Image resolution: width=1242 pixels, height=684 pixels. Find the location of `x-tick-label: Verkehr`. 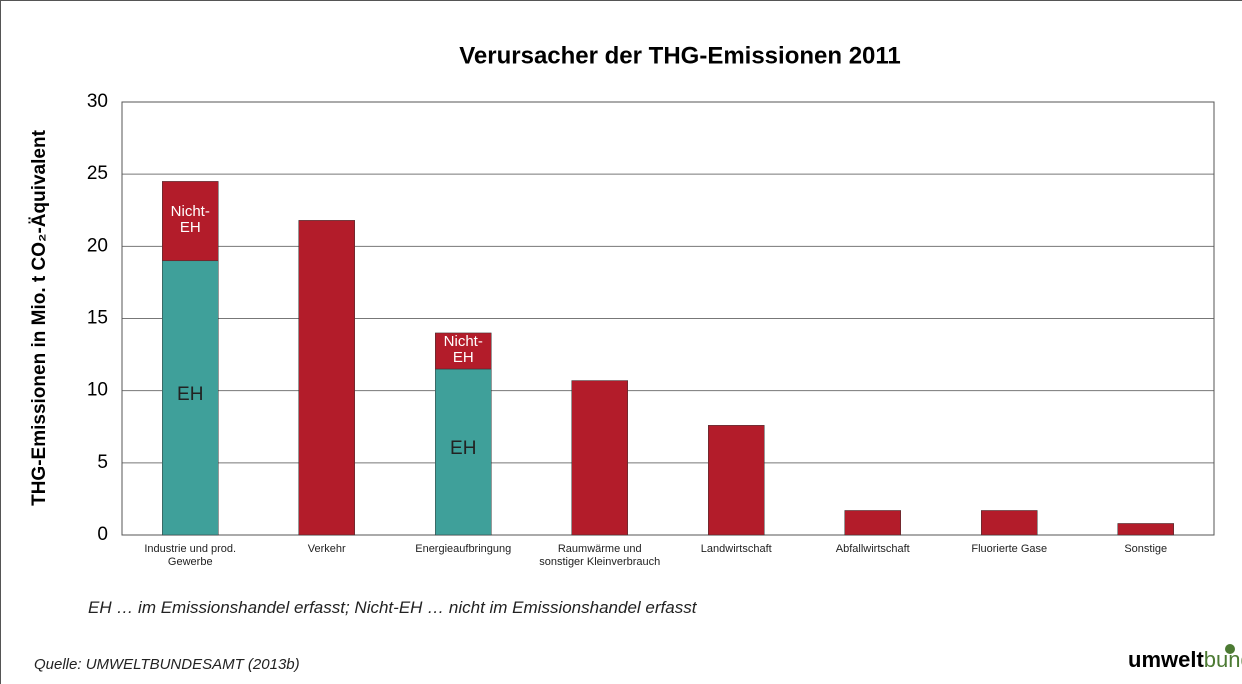

x-tick-label: Verkehr is located at coordinates (326, 549).